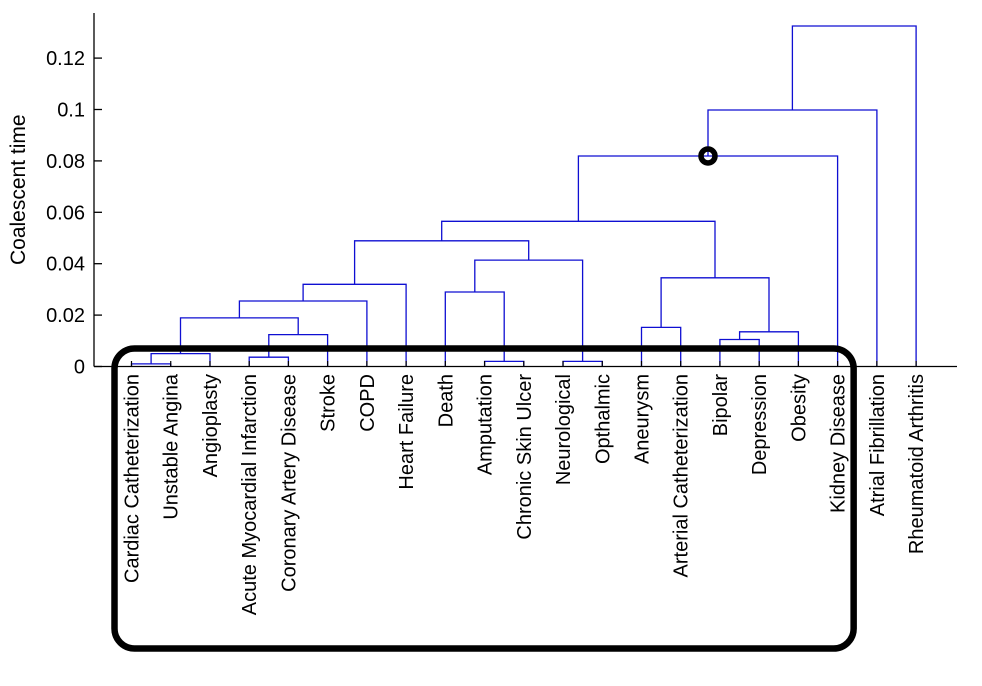 Image resolution: width=982 pixels, height=686 pixels. Describe the element at coordinates (79, 368) in the screenshot. I see `y-tick-label: 0` at that location.